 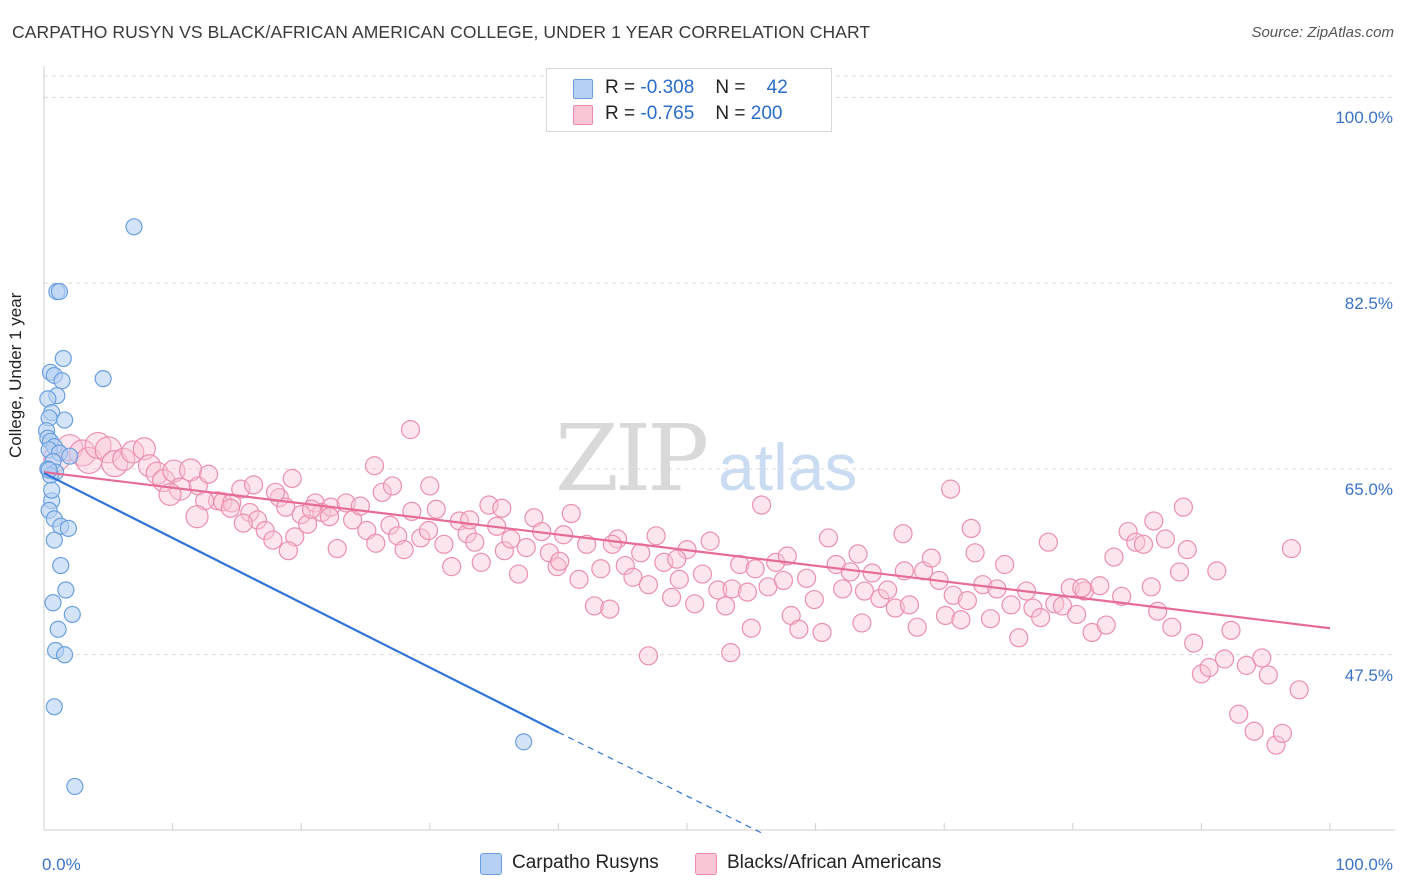 I want to click on watermark-atlas: atlas, so click(x=787, y=467).